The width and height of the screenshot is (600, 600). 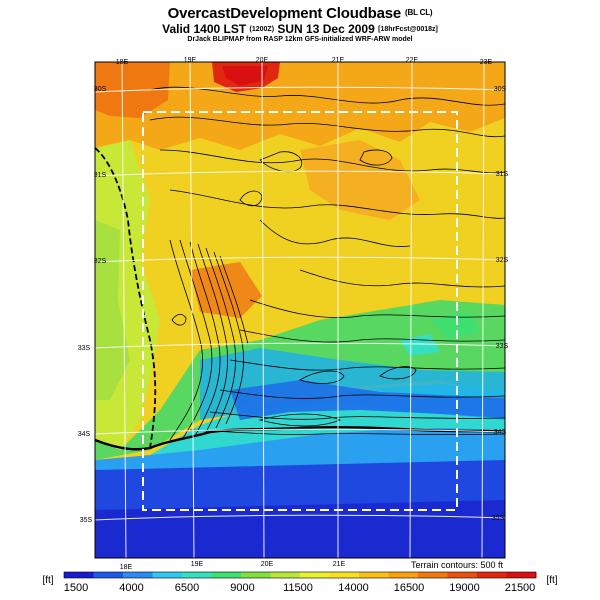 What do you see at coordinates (457, 565) in the screenshot?
I see `terrain-caption: Terrain contours: 500 ft` at bounding box center [457, 565].